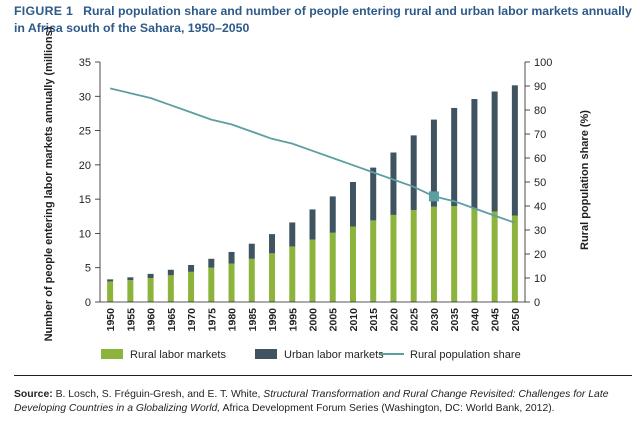  What do you see at coordinates (292, 234) in the screenshot?
I see `bar-urban-1995` at bounding box center [292, 234].